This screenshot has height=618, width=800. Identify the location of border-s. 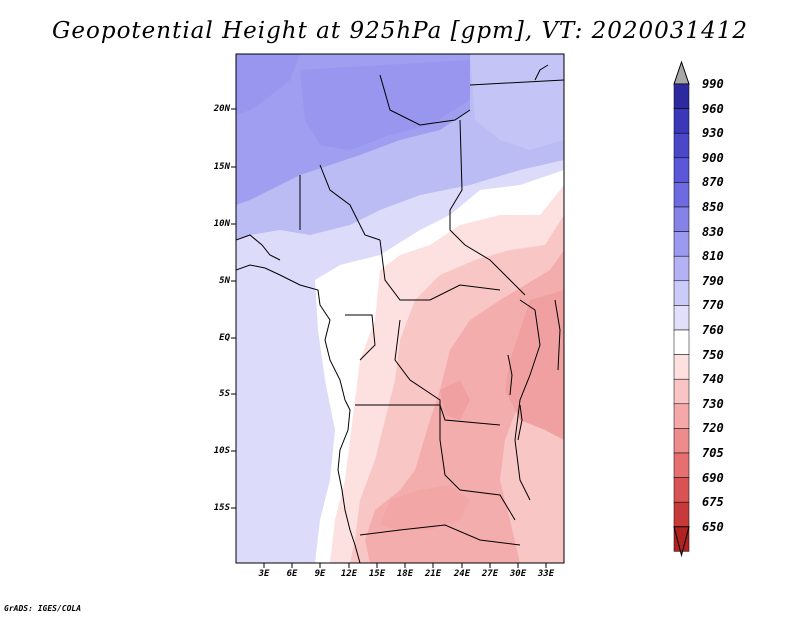
(430, 417).